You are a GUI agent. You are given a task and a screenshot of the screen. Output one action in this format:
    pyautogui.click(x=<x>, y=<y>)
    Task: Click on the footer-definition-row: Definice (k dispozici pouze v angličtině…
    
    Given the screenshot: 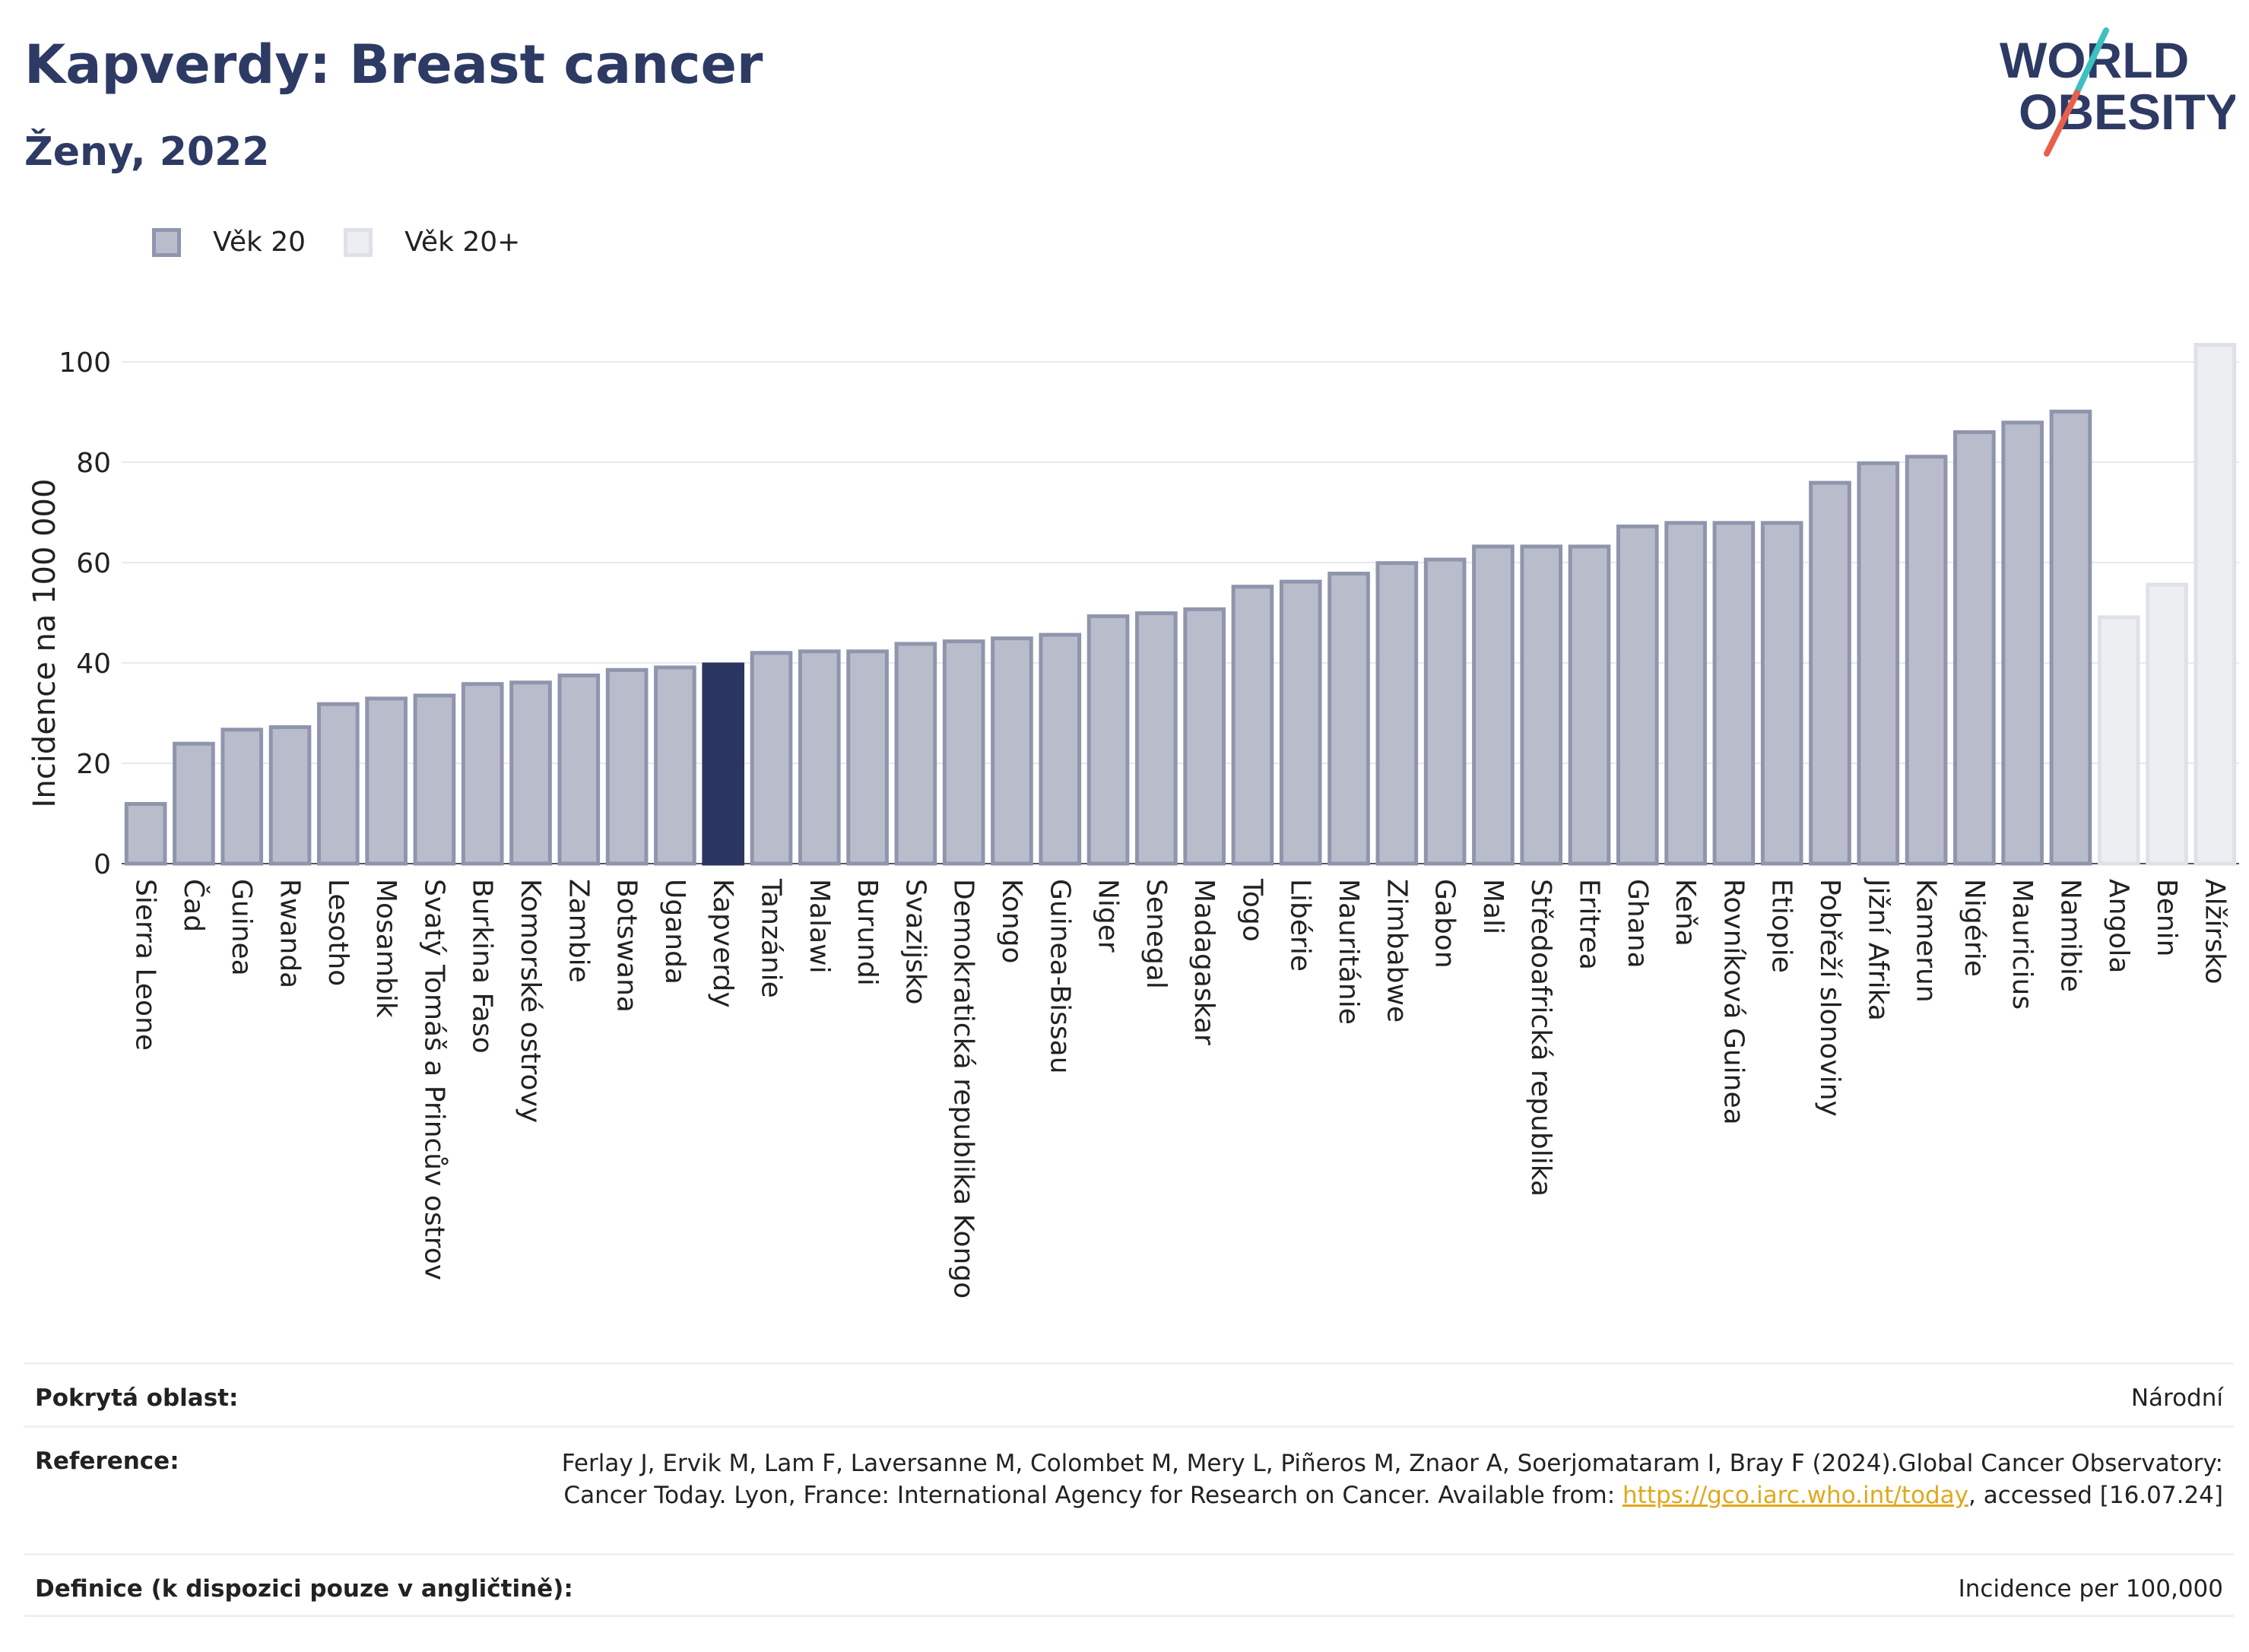 What is the action you would take?
    pyautogui.click(x=1129, y=1585)
    